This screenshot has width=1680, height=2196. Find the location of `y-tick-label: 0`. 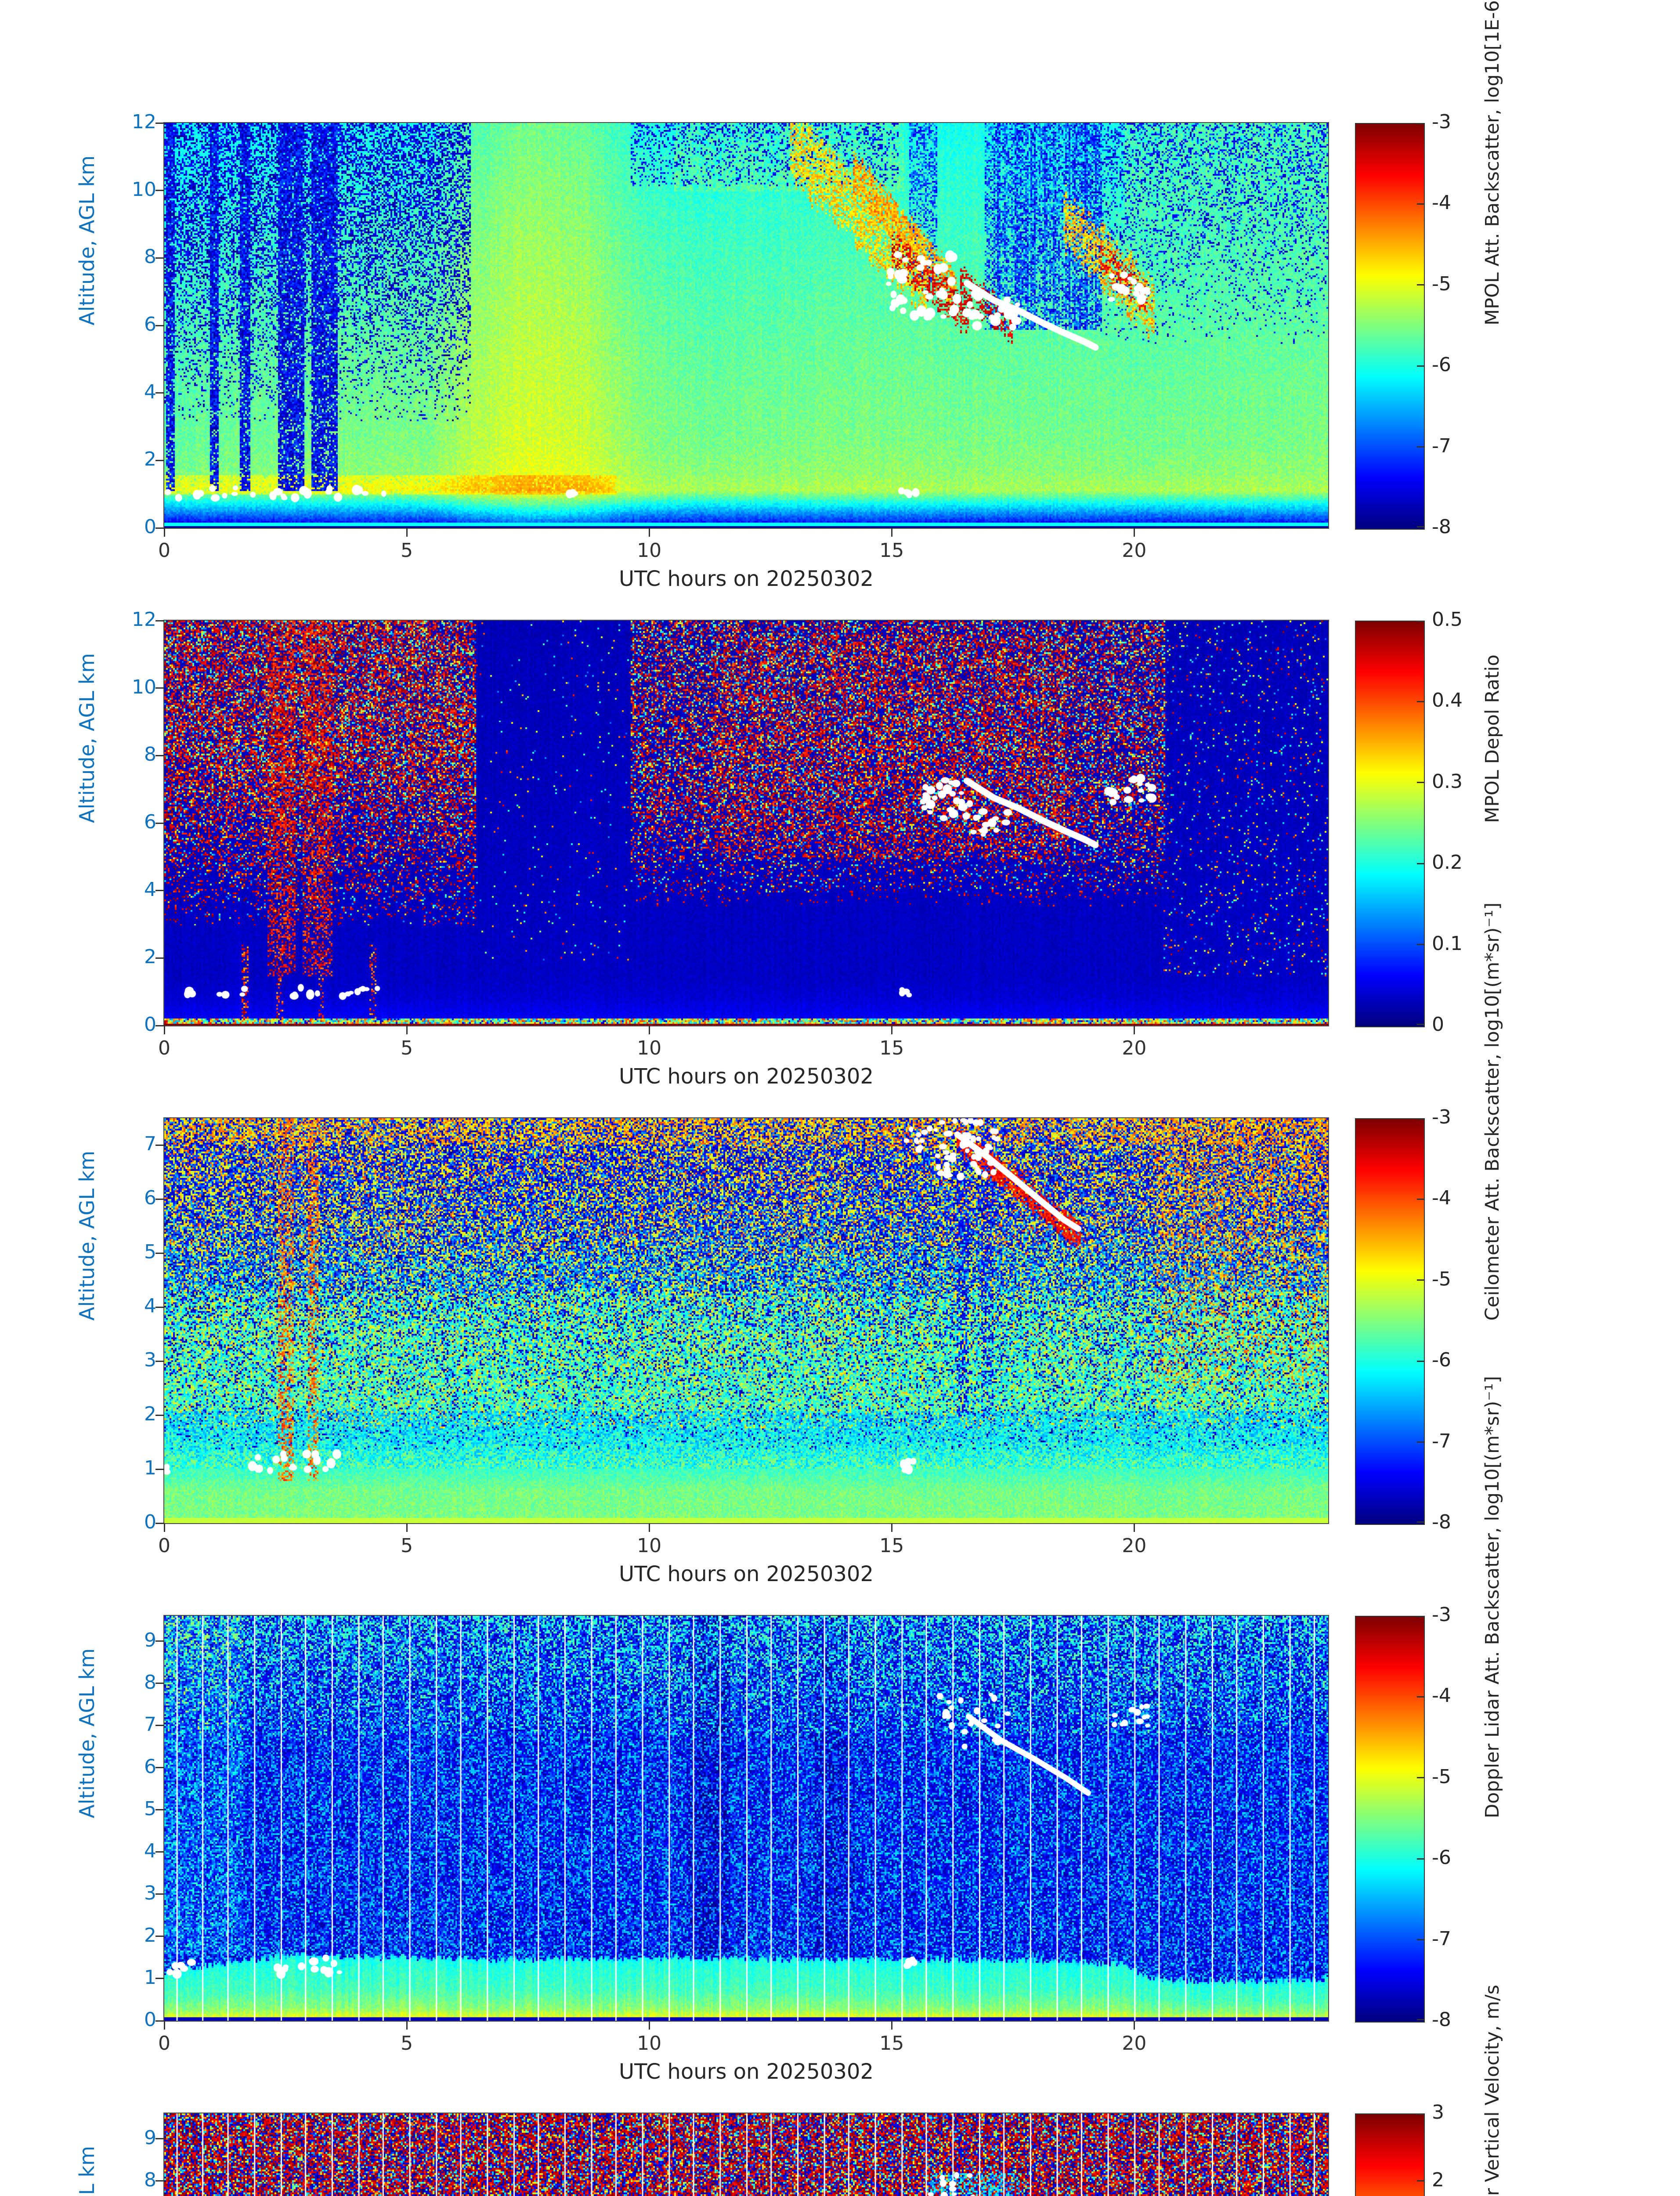

y-tick-label: 0 is located at coordinates (150, 2019).